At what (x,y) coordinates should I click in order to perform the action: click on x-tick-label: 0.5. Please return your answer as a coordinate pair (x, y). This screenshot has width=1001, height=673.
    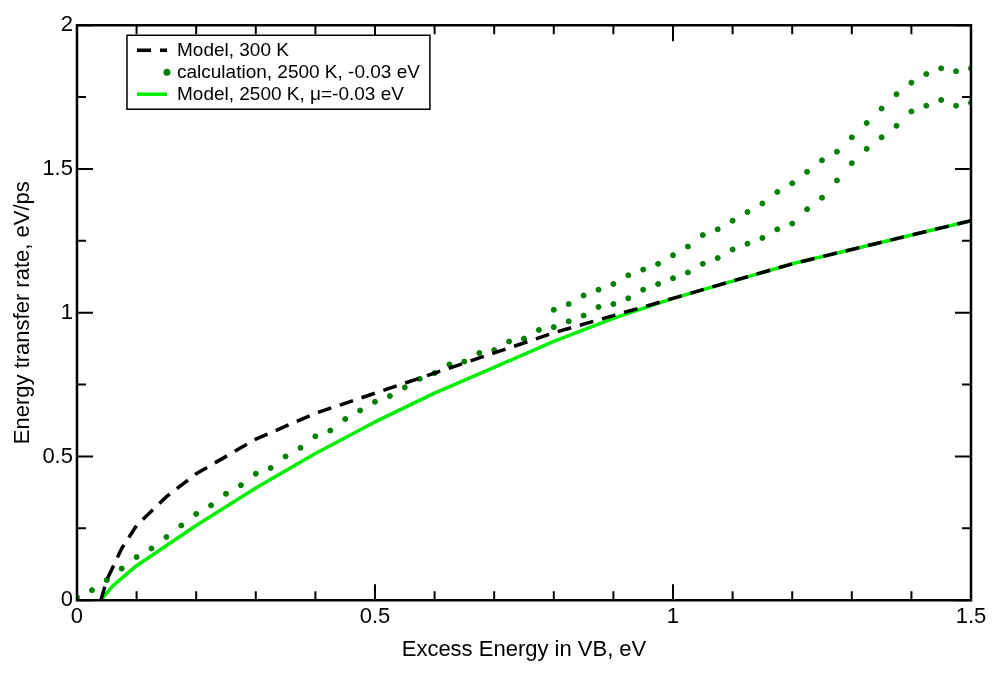
    Looking at the image, I should click on (375, 616).